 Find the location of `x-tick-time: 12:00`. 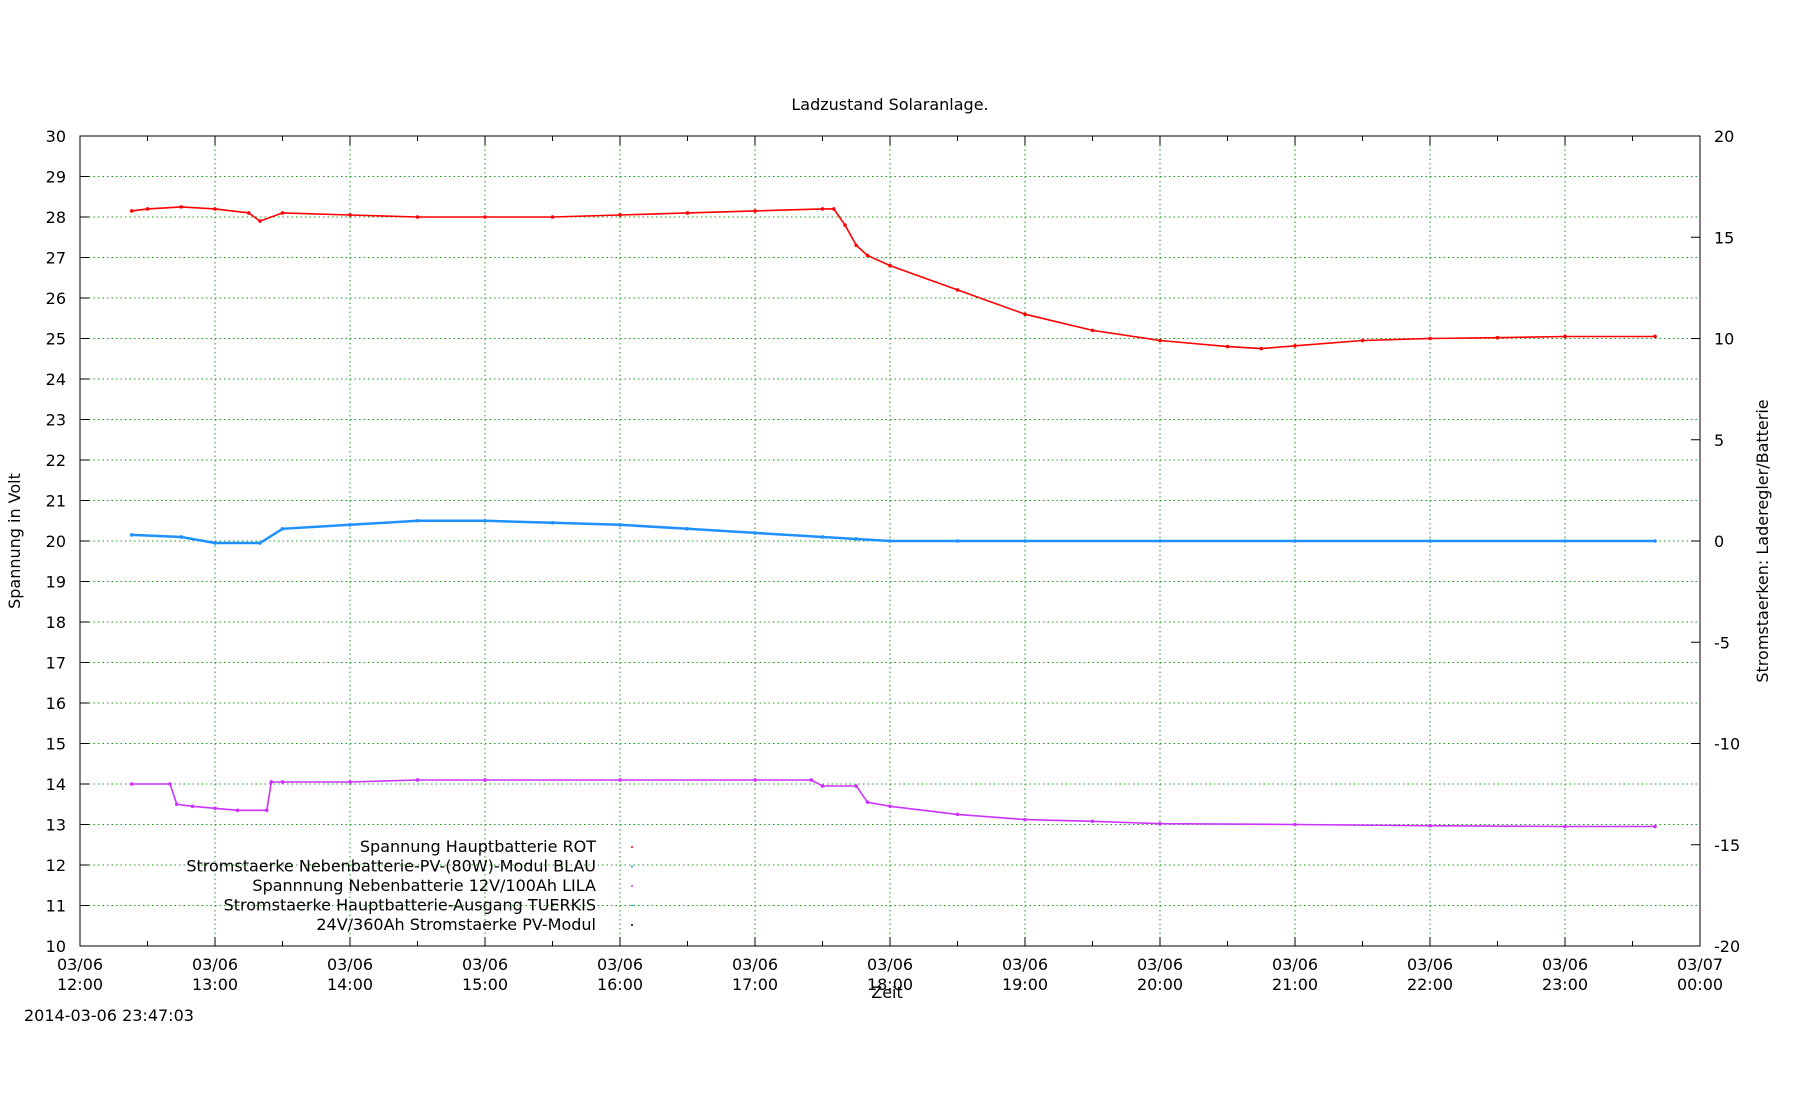

x-tick-time: 12:00 is located at coordinates (80, 984).